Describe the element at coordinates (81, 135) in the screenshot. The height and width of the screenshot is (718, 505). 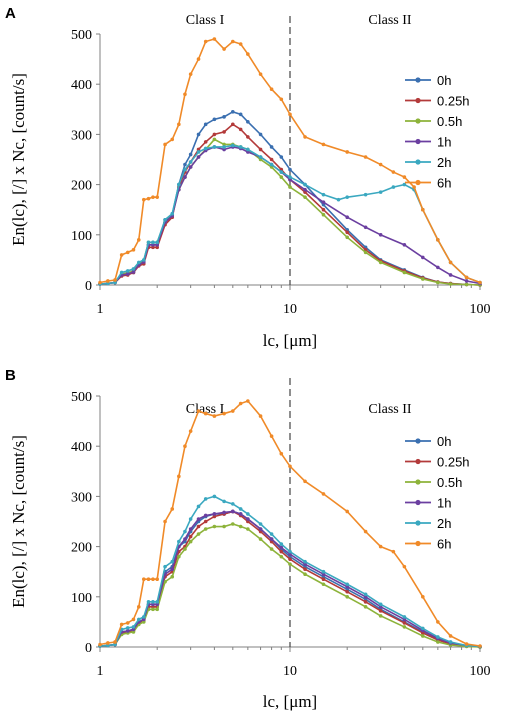
I see `y-tick-label: 300` at that location.